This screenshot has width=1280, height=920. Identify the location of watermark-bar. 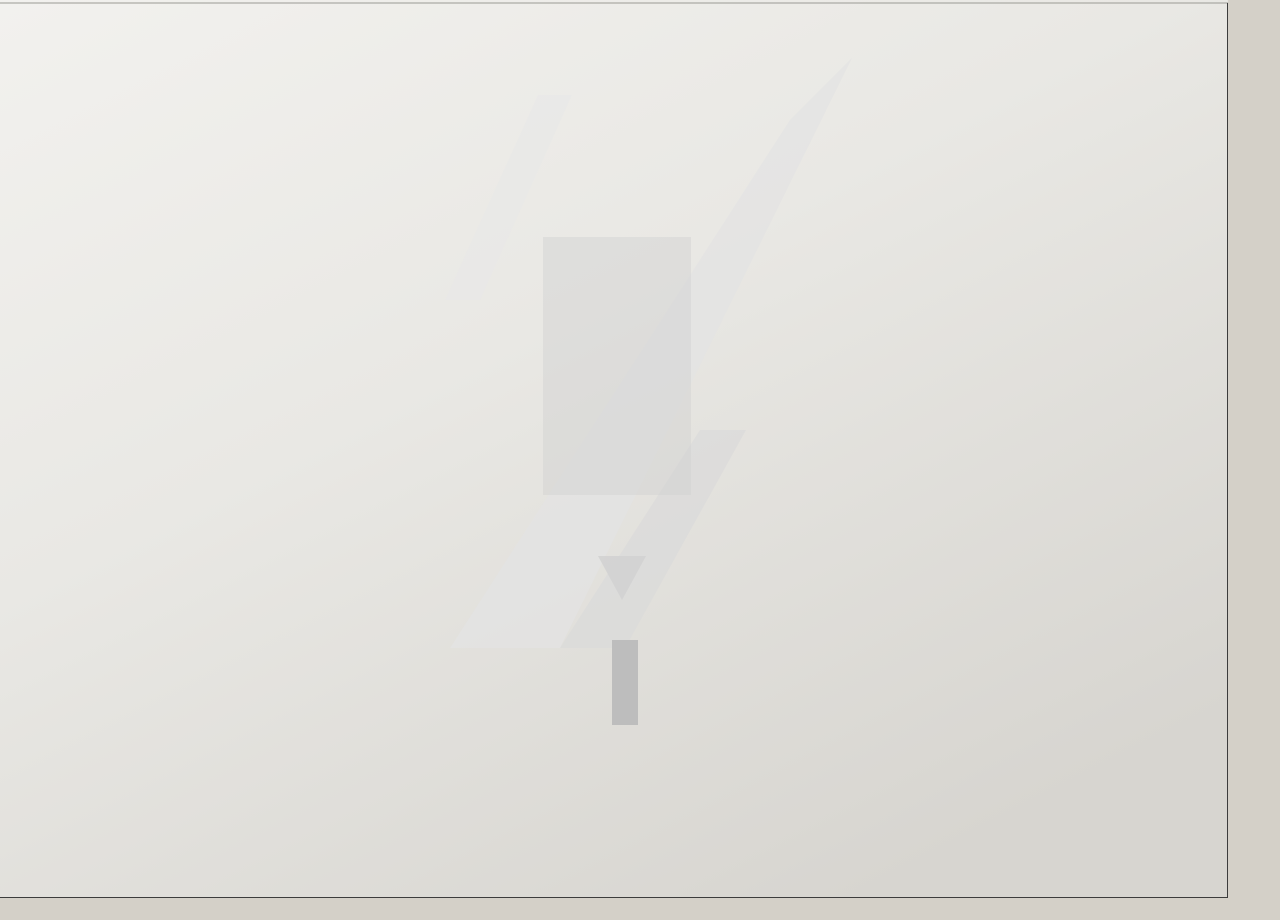
(625, 682).